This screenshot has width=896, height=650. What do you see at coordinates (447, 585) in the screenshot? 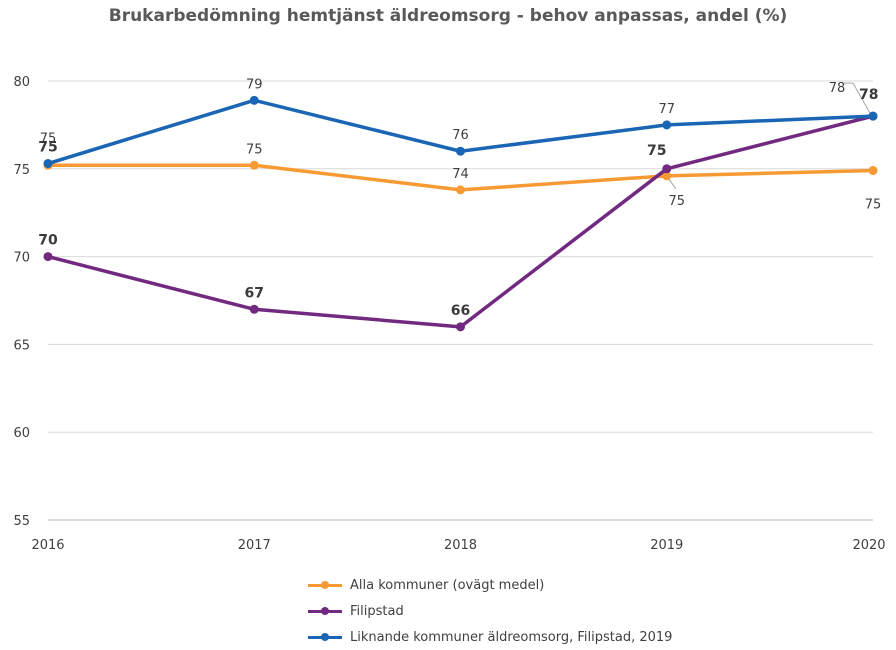
I see `legend-label: Alla kommuner (ovägt medel)` at bounding box center [447, 585].